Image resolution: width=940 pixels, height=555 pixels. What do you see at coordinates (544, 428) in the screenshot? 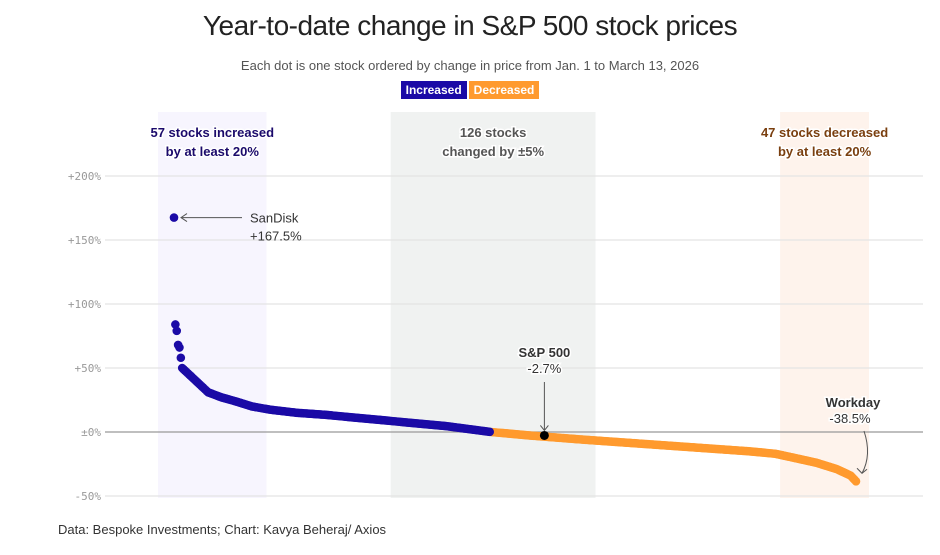
I see `sp500-arrowhead` at bounding box center [544, 428].